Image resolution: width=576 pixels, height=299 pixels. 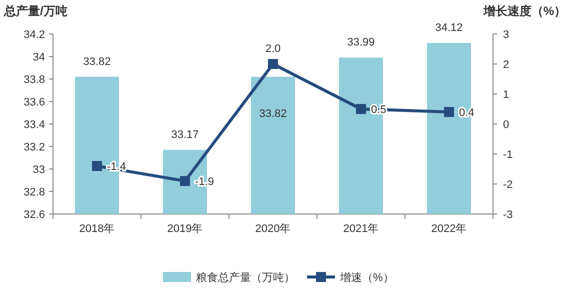 What do you see at coordinates (245, 277) in the screenshot?
I see `legend-label: 粮食总产量（万吨）` at bounding box center [245, 277].